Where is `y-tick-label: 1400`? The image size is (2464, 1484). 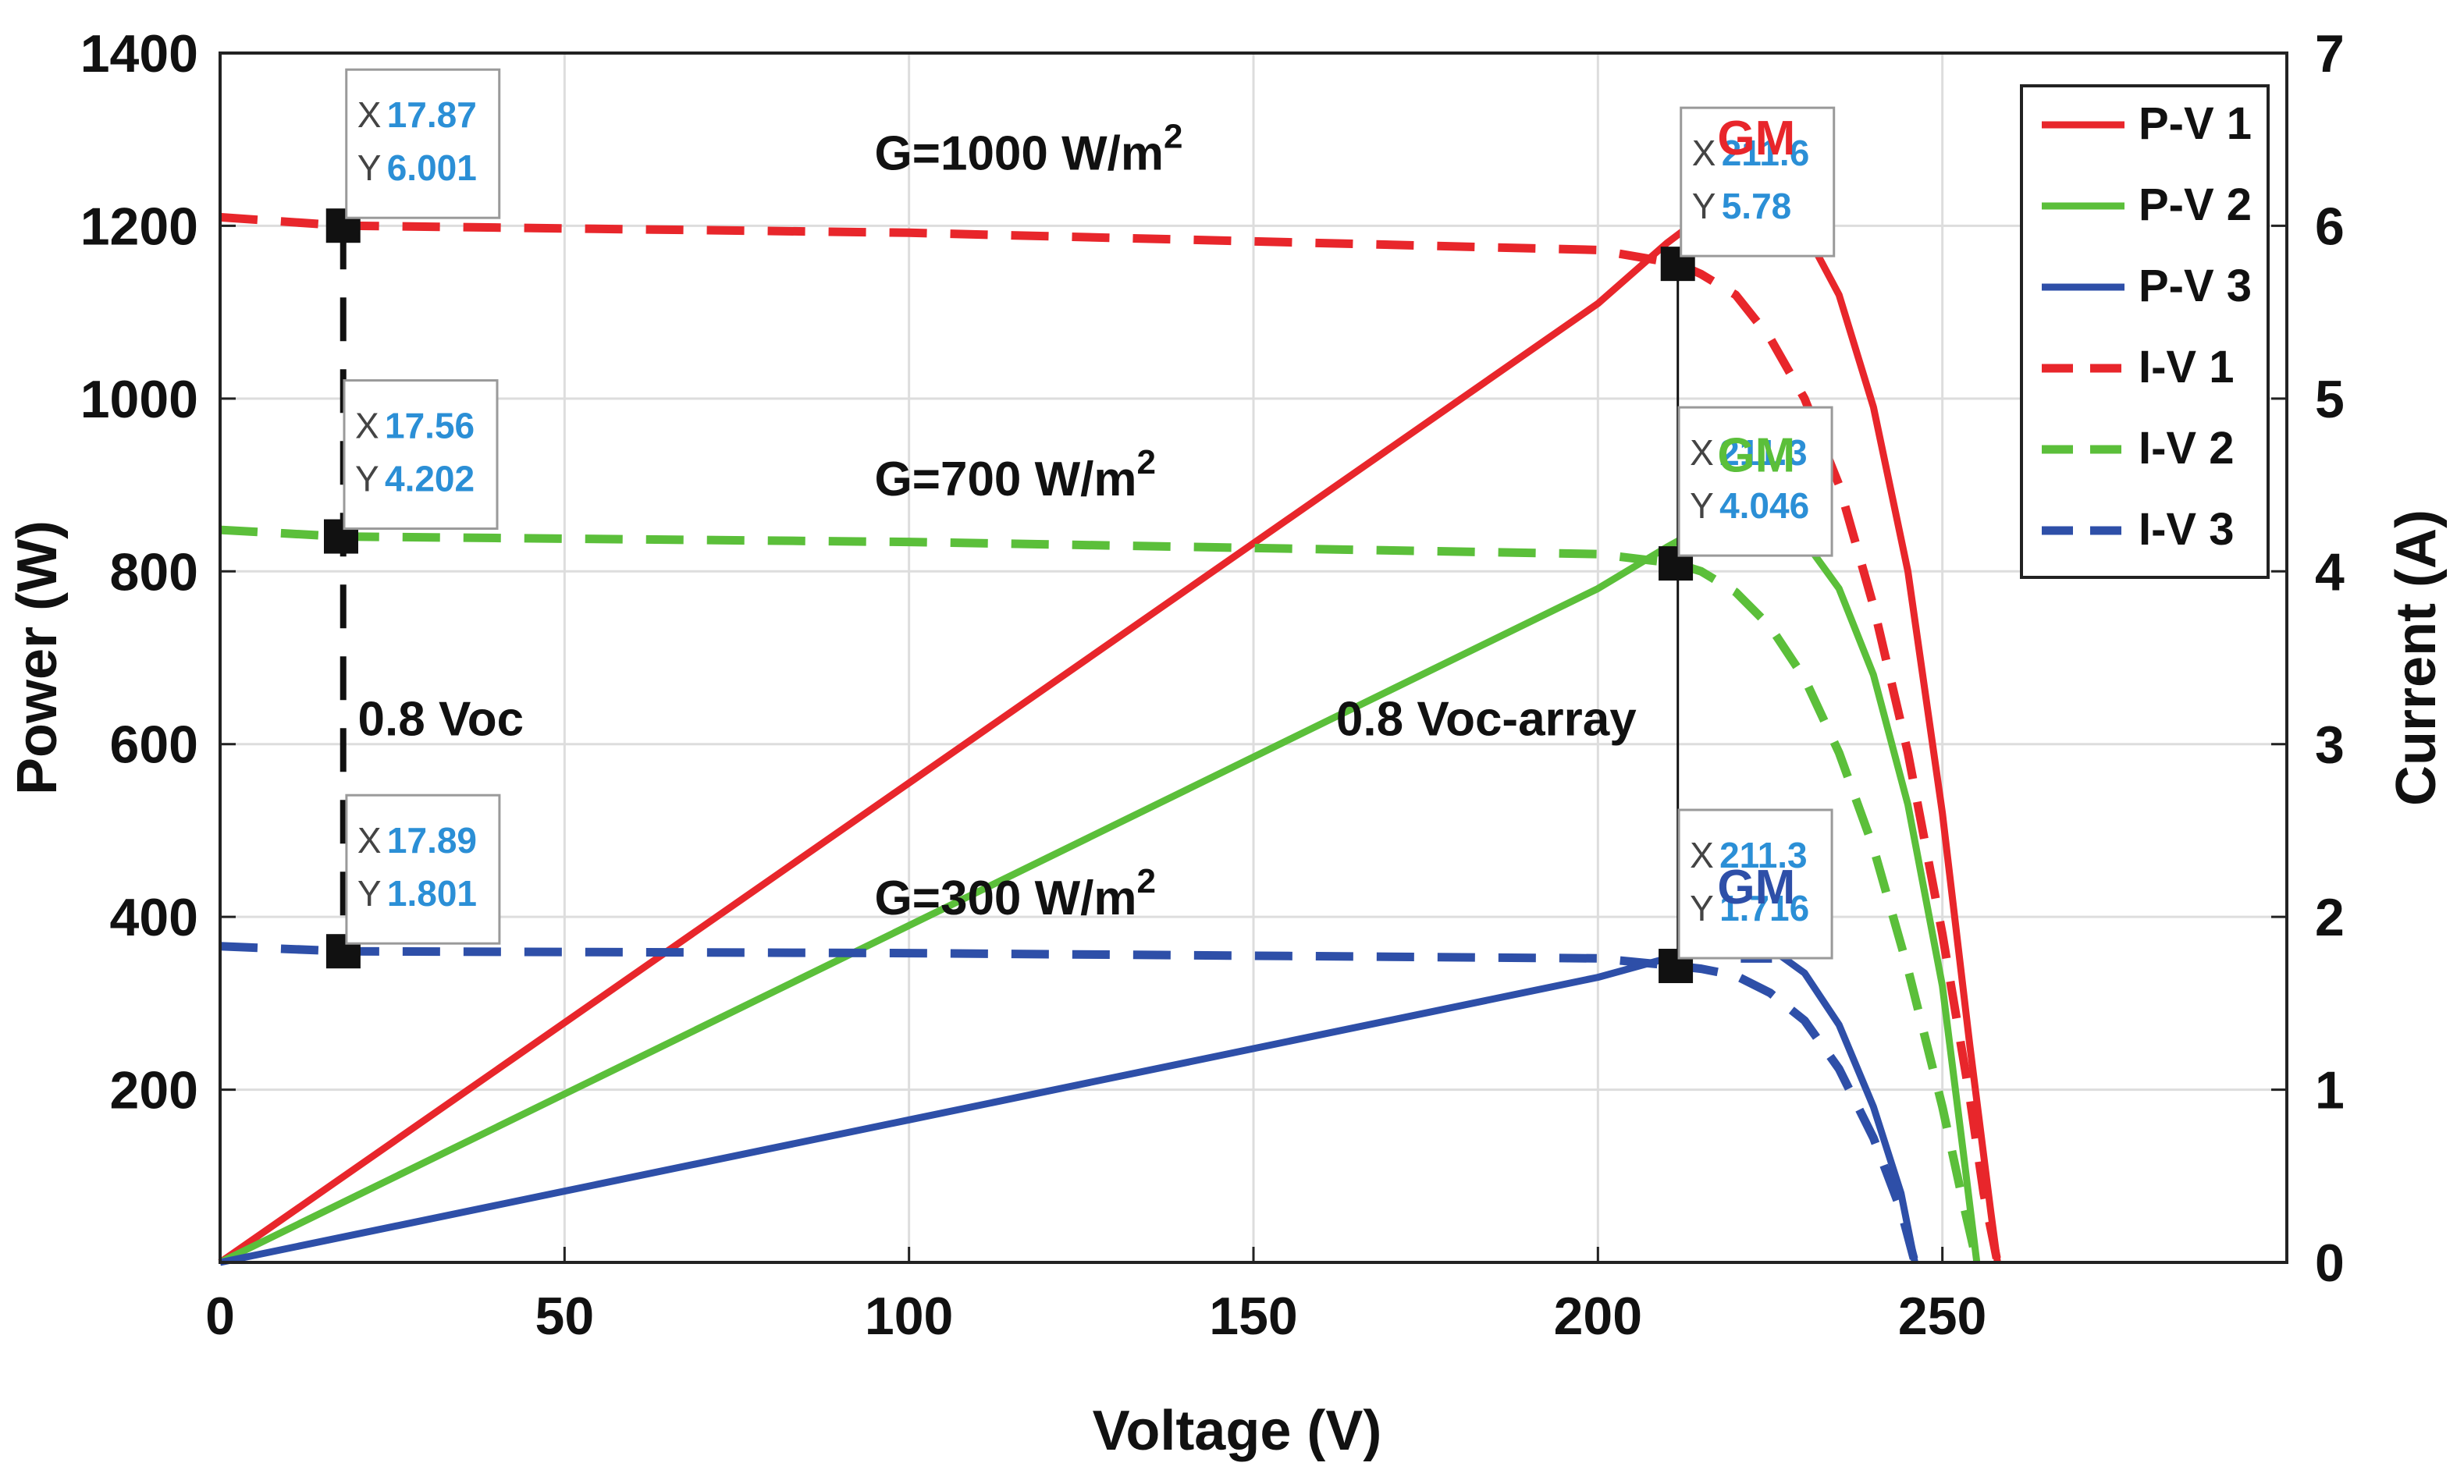
y-tick-label: 1400 is located at coordinates (139, 54).